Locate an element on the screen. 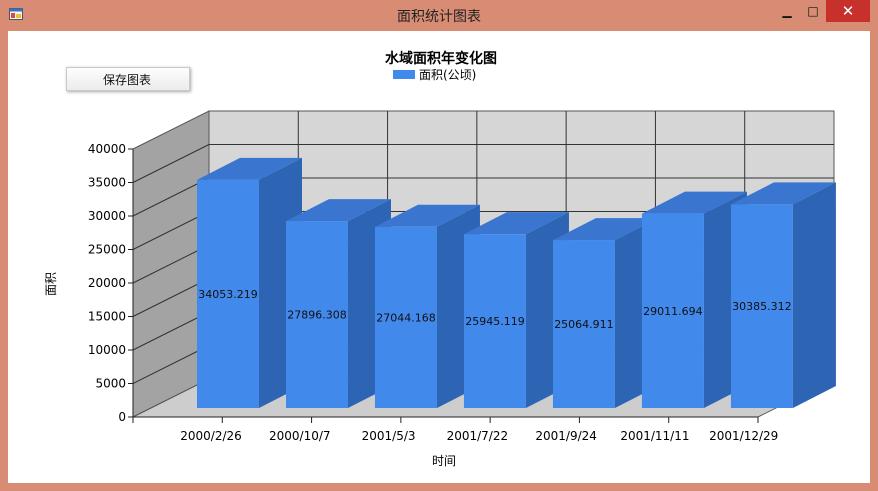  y-axis-label: 面积 is located at coordinates (51, 284).